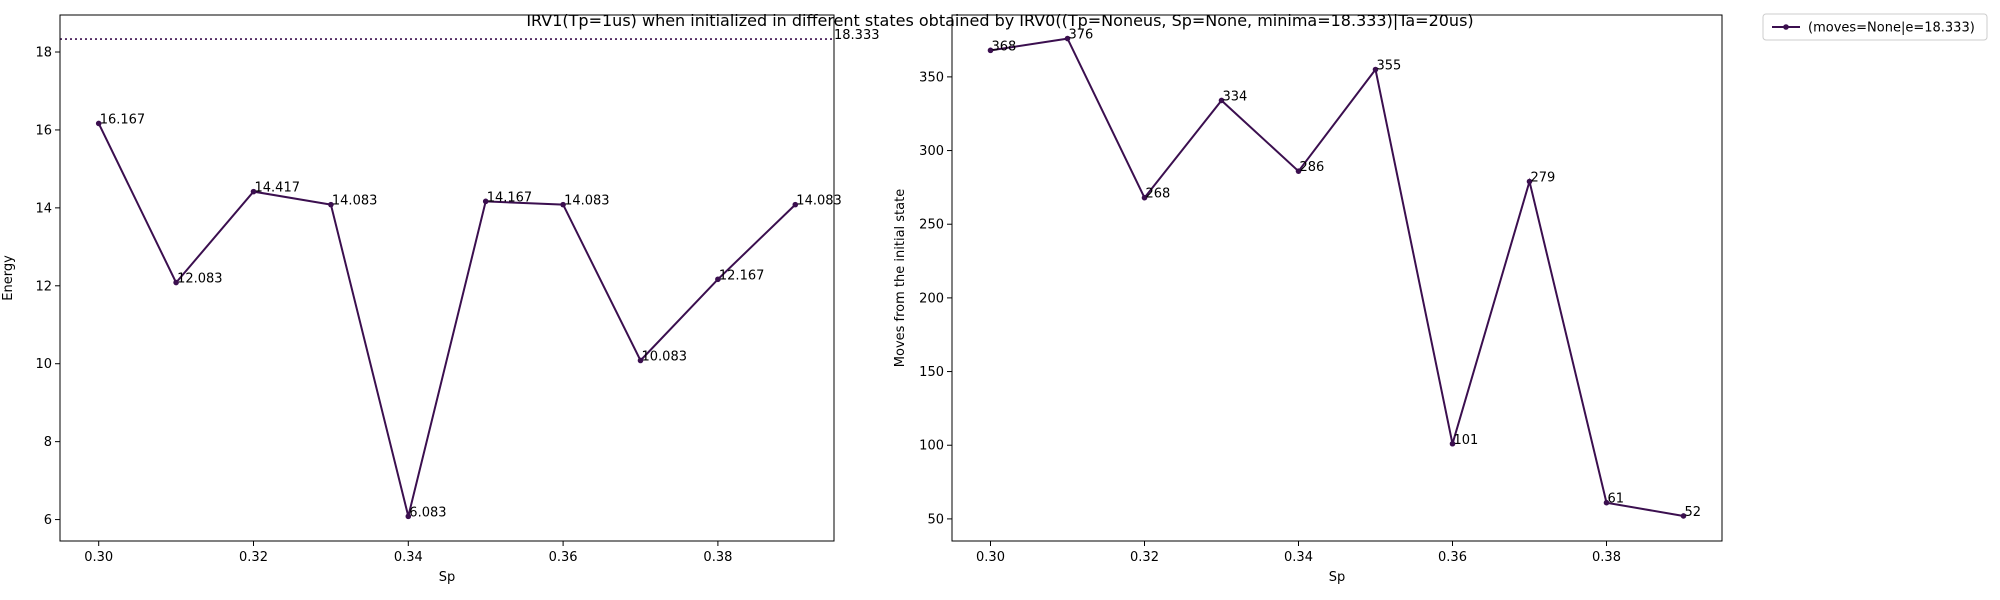 The width and height of the screenshot is (2000, 600). I want to click on y-tick-label: 50, so click(935, 519).